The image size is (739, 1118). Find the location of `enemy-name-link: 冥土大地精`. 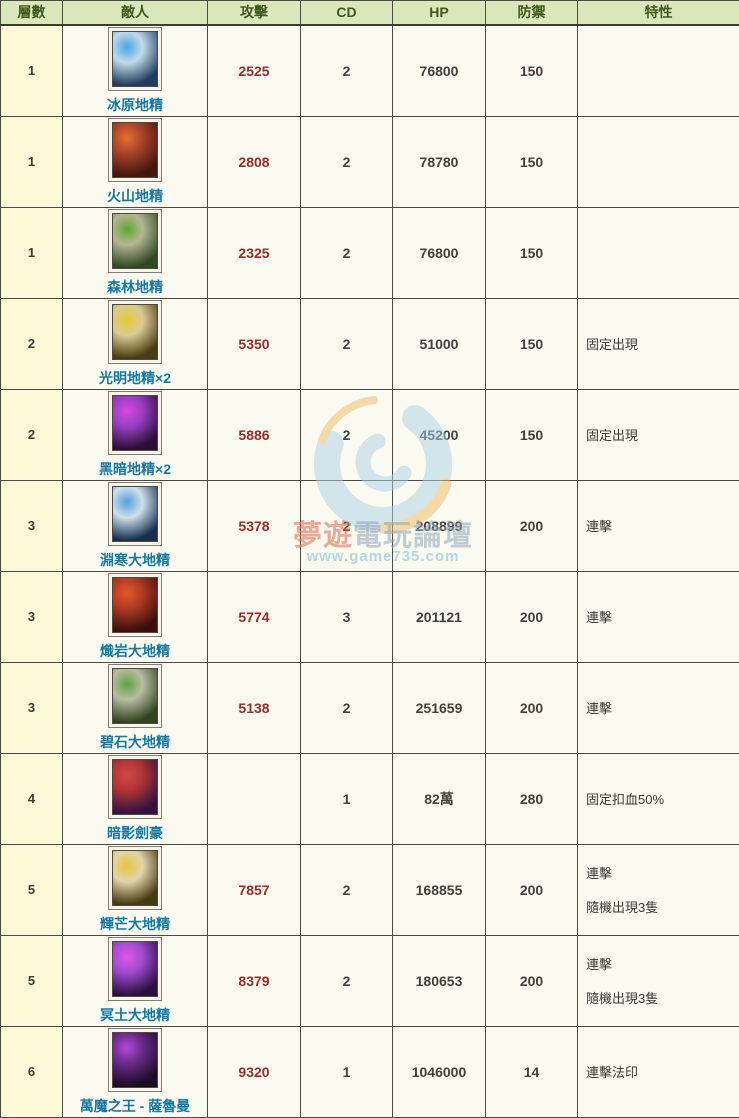

enemy-name-link: 冥土大地精 is located at coordinates (135, 1015).